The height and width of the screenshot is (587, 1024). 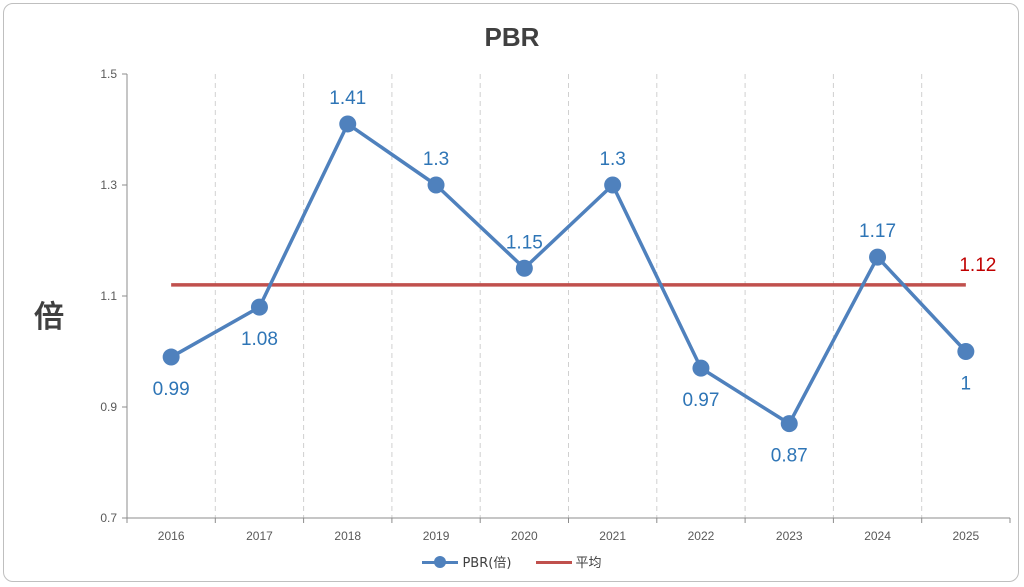 What do you see at coordinates (171, 389) in the screenshot?
I see `pbr-data-label: 0.99` at bounding box center [171, 389].